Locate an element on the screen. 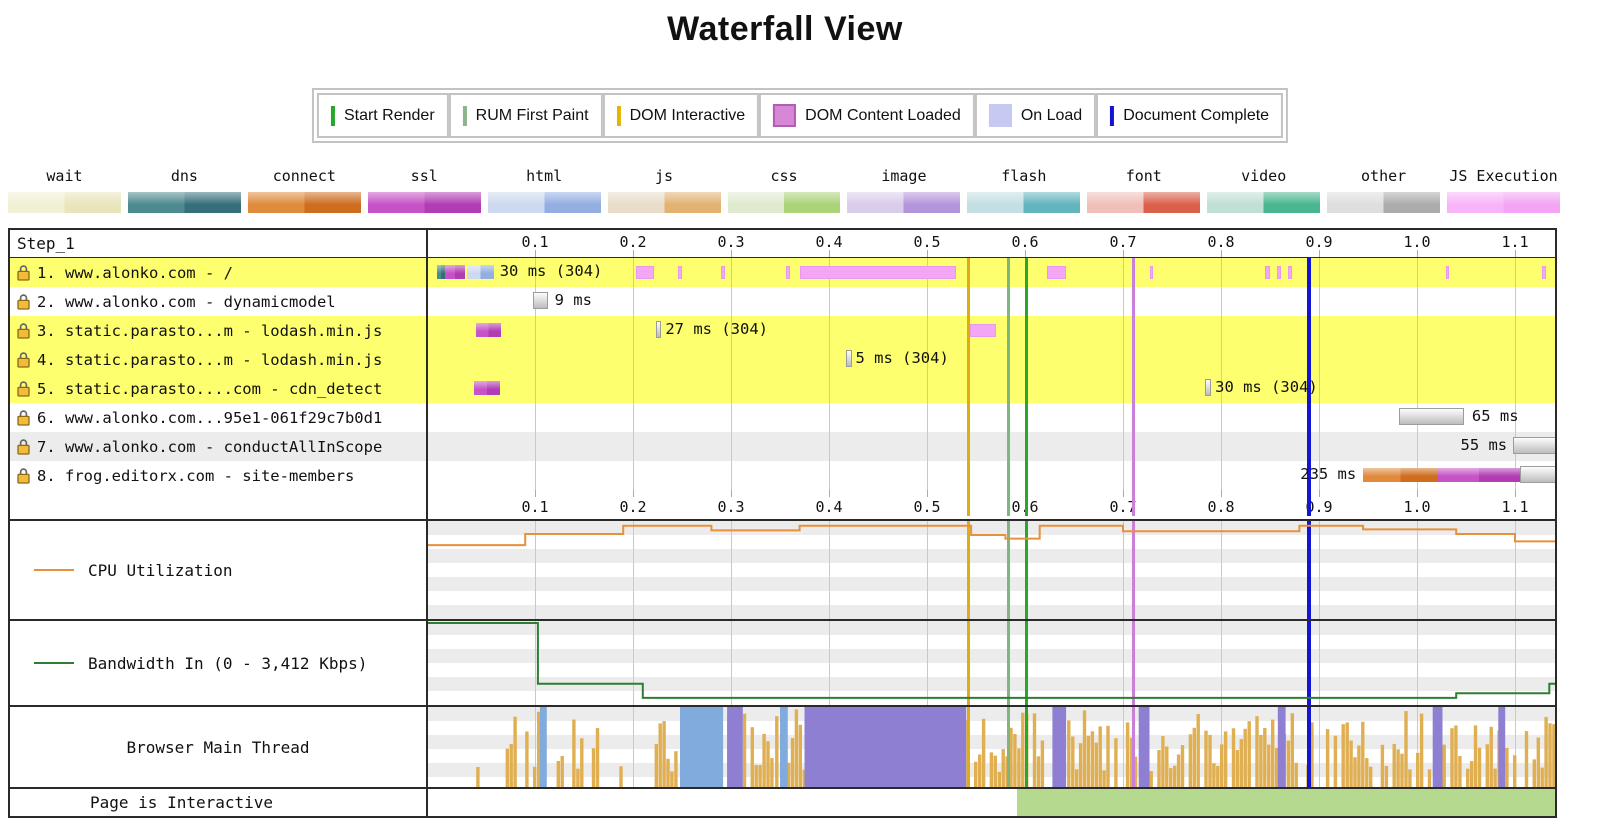 The width and height of the screenshot is (1600, 819). resource-legend-label: font is located at coordinates (1143, 176).